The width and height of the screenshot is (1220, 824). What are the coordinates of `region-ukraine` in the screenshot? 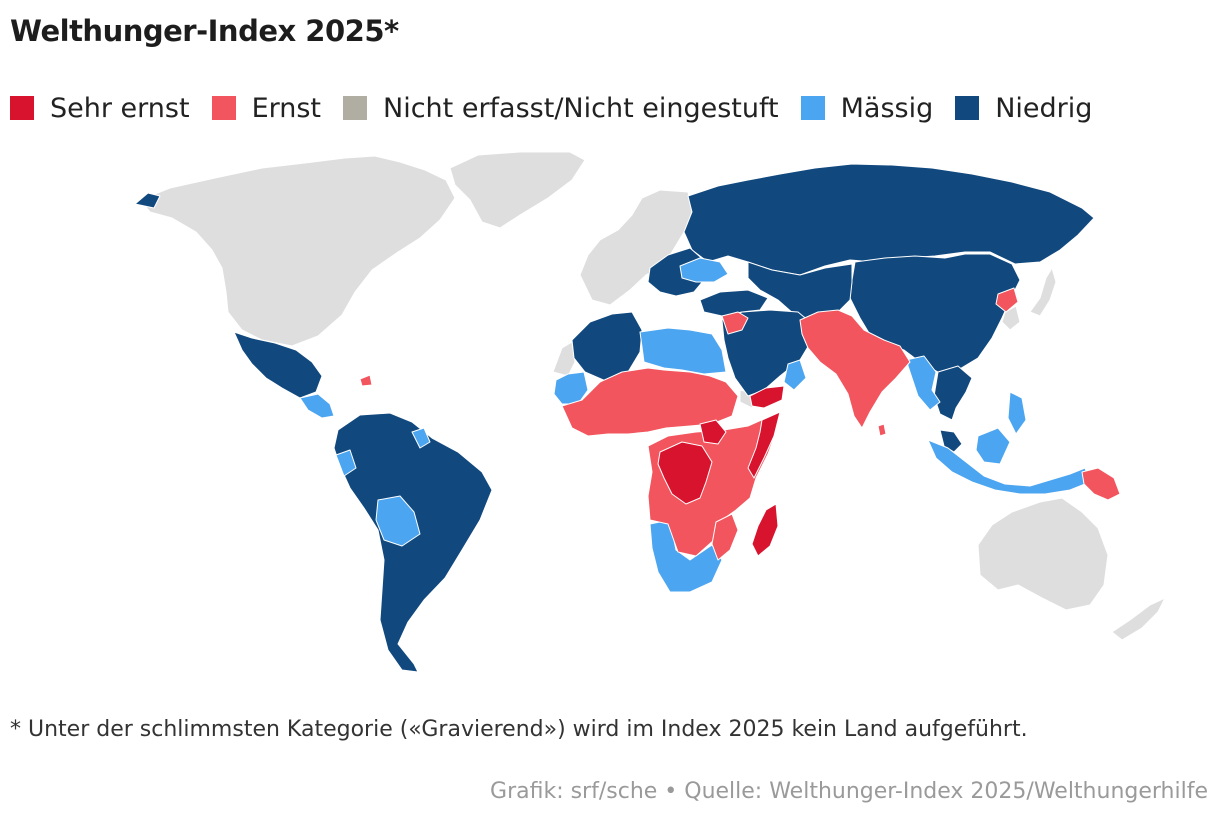 It's located at (704, 270).